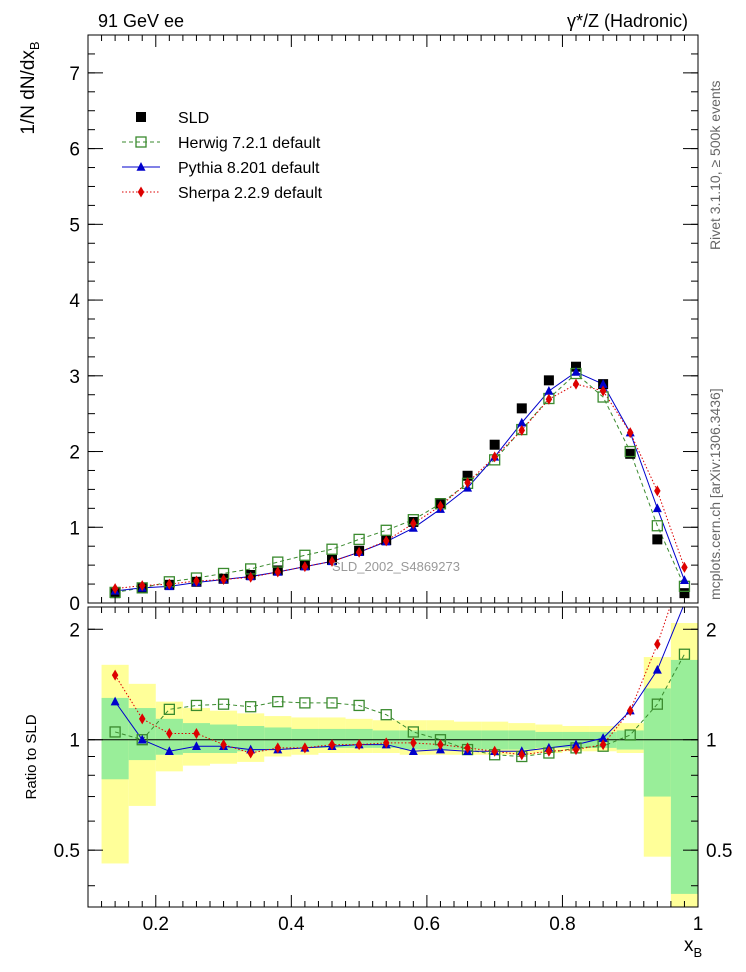  What do you see at coordinates (30, 87) in the screenshot?
I see `top-y-axis-title: 1/N dN/dxB` at bounding box center [30, 87].